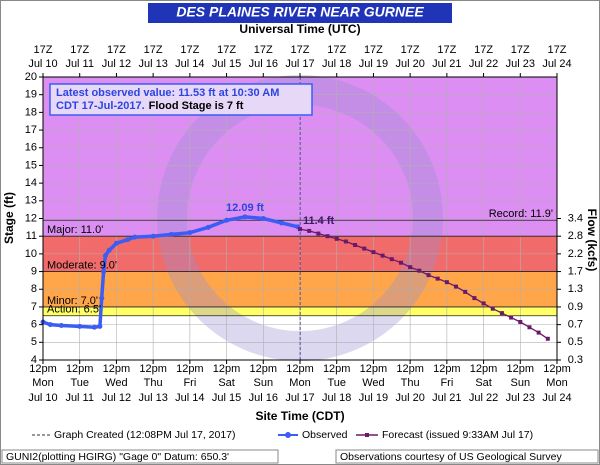 Image resolution: width=600 pixels, height=465 pixels. I want to click on y-tick-label: 16, so click(31, 148).